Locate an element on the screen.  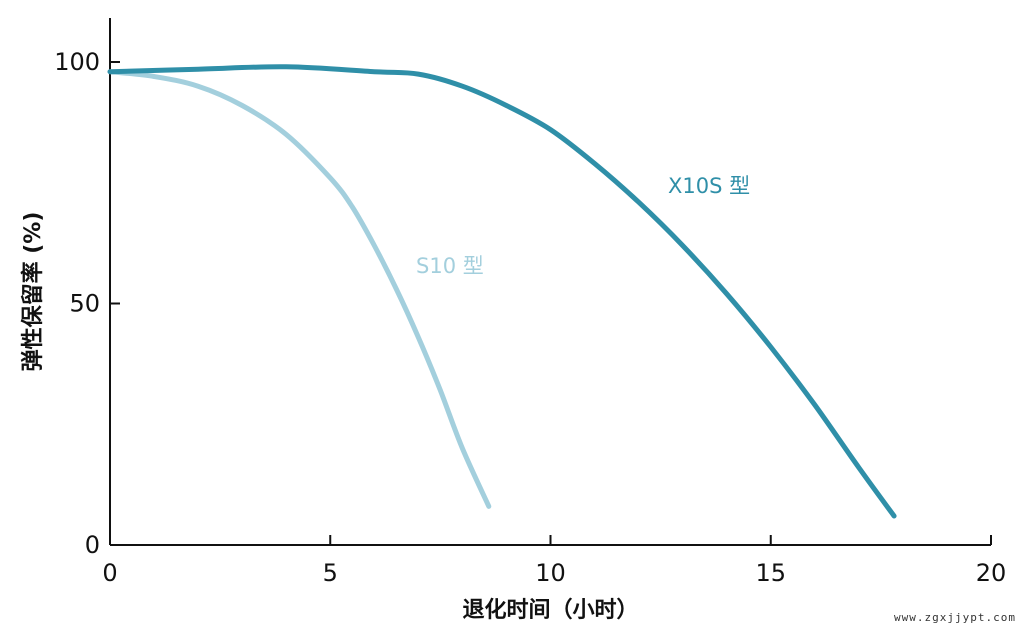
watermark-text: www.zgxjjypt.com is located at coordinates (955, 617).